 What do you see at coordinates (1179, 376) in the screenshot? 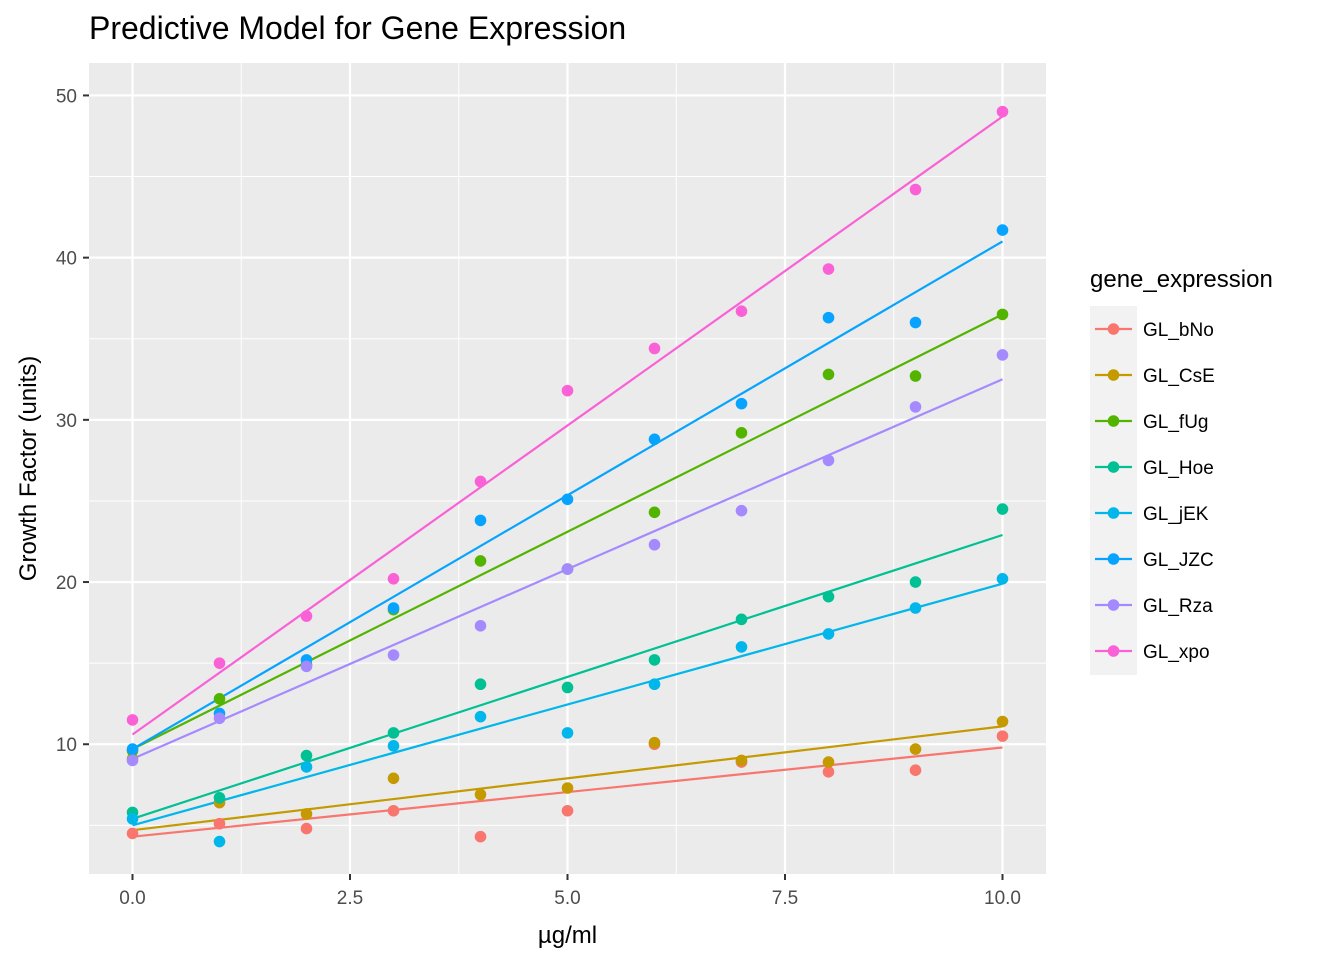
I see `legend-label-GL_CsE: GL_CsE` at bounding box center [1179, 376].